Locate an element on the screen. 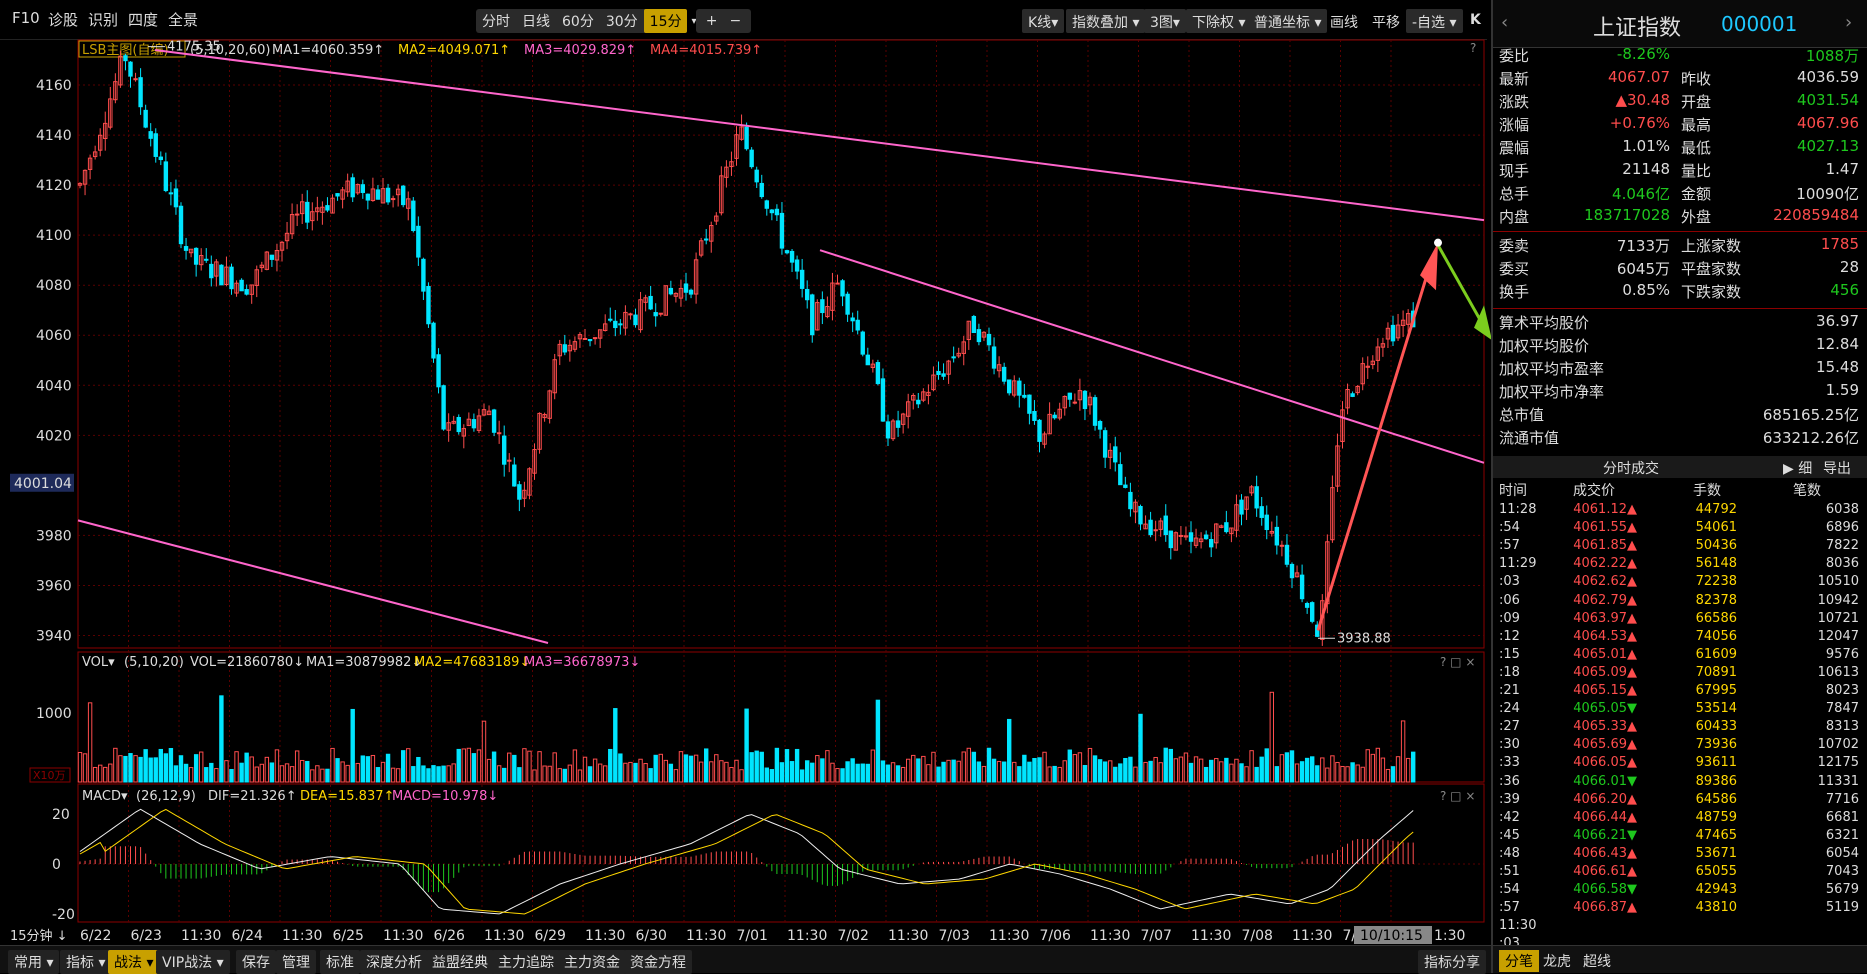 This screenshot has height=974, width=1867. full-view-button: 全景 is located at coordinates (183, 20).